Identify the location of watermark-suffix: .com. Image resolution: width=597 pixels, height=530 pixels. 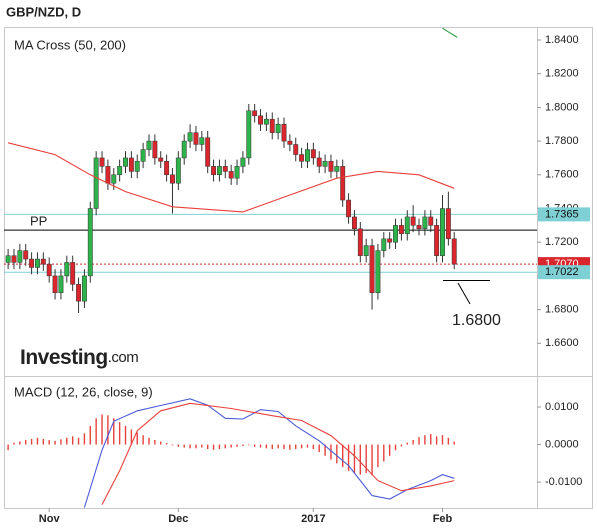
(123, 357).